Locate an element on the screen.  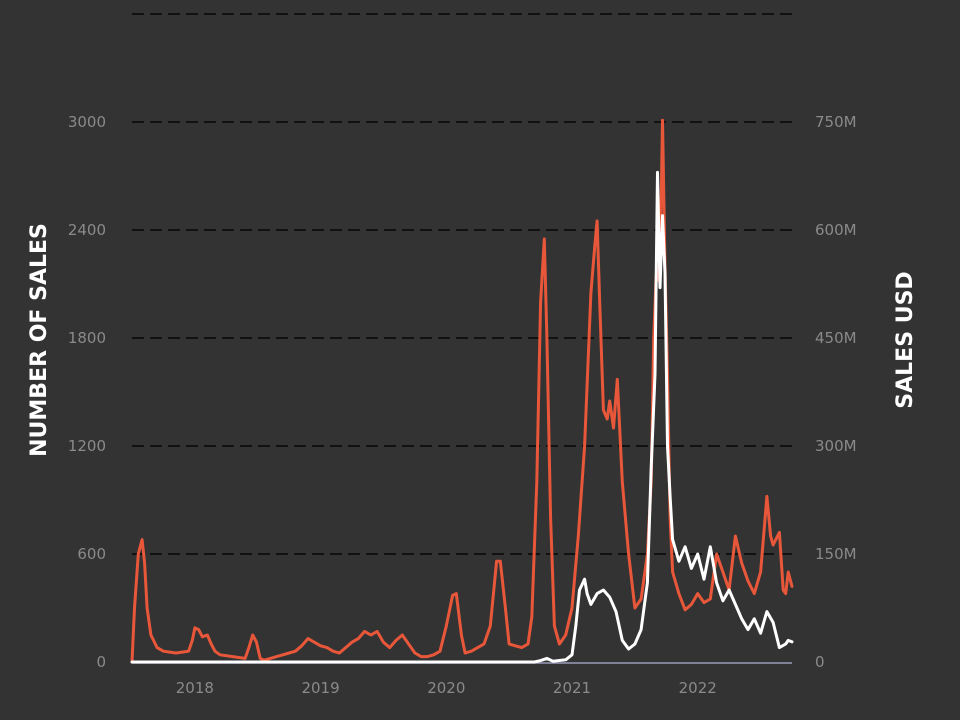
left-axis-title: NUMBER OF SALES is located at coordinates (39, 340).